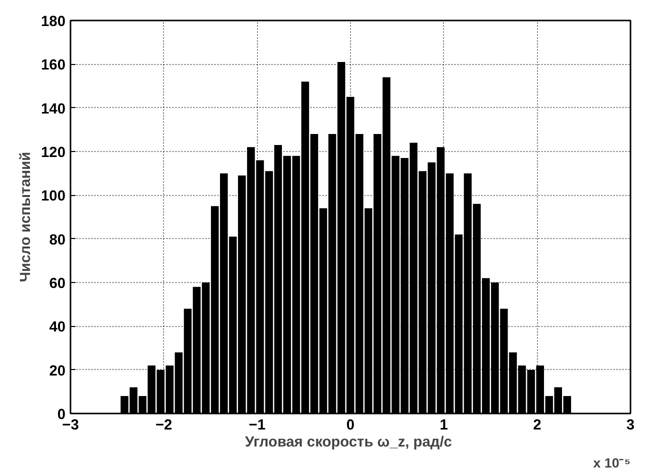 The width and height of the screenshot is (657, 476). What do you see at coordinates (630, 426) in the screenshot?
I see `x-tick-label: 3` at bounding box center [630, 426].